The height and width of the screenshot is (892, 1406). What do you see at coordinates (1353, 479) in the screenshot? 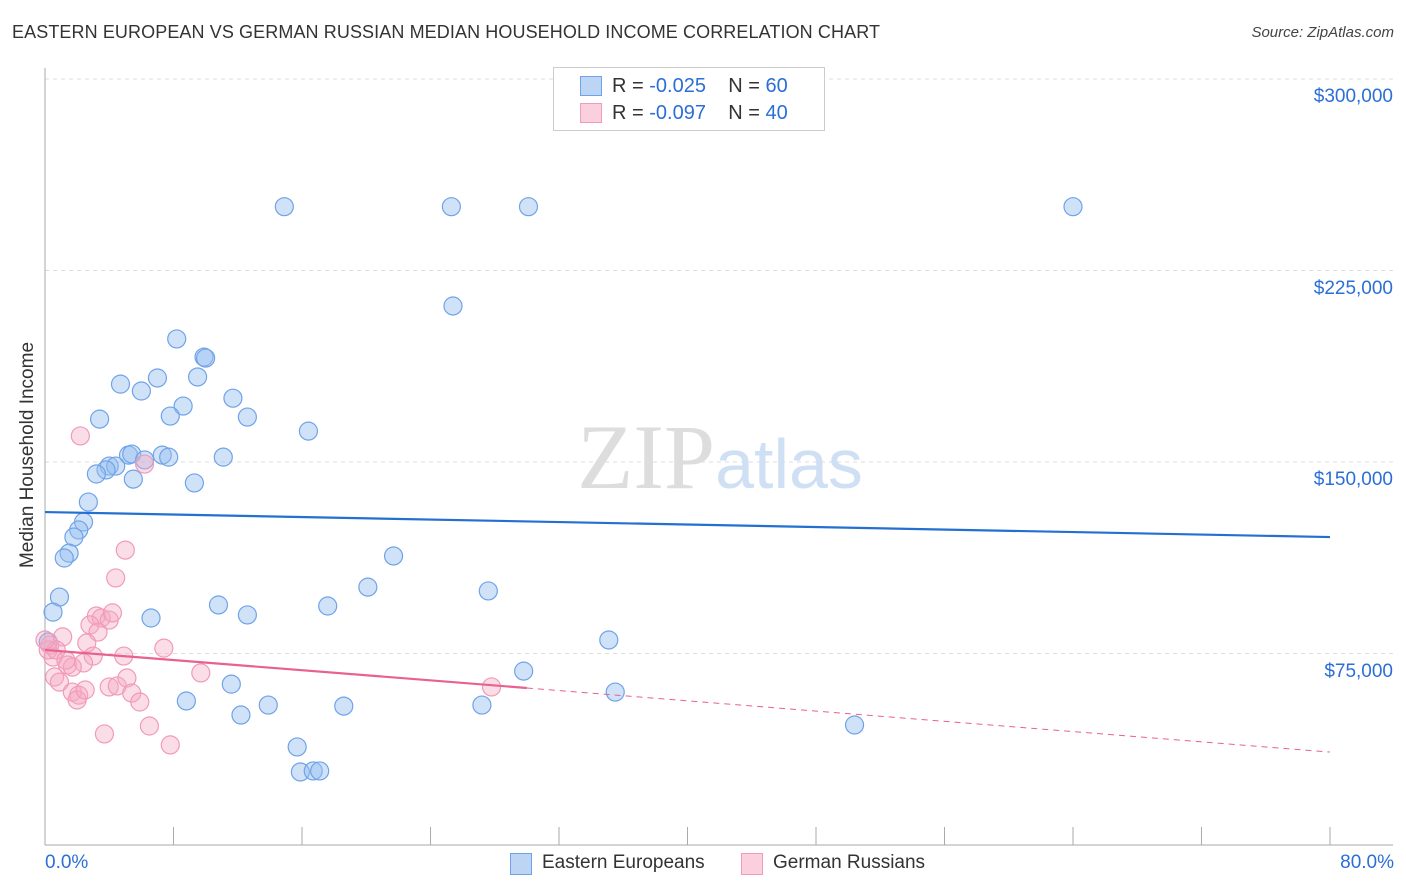
I see `y-tick-label: $150,000` at bounding box center [1353, 479].